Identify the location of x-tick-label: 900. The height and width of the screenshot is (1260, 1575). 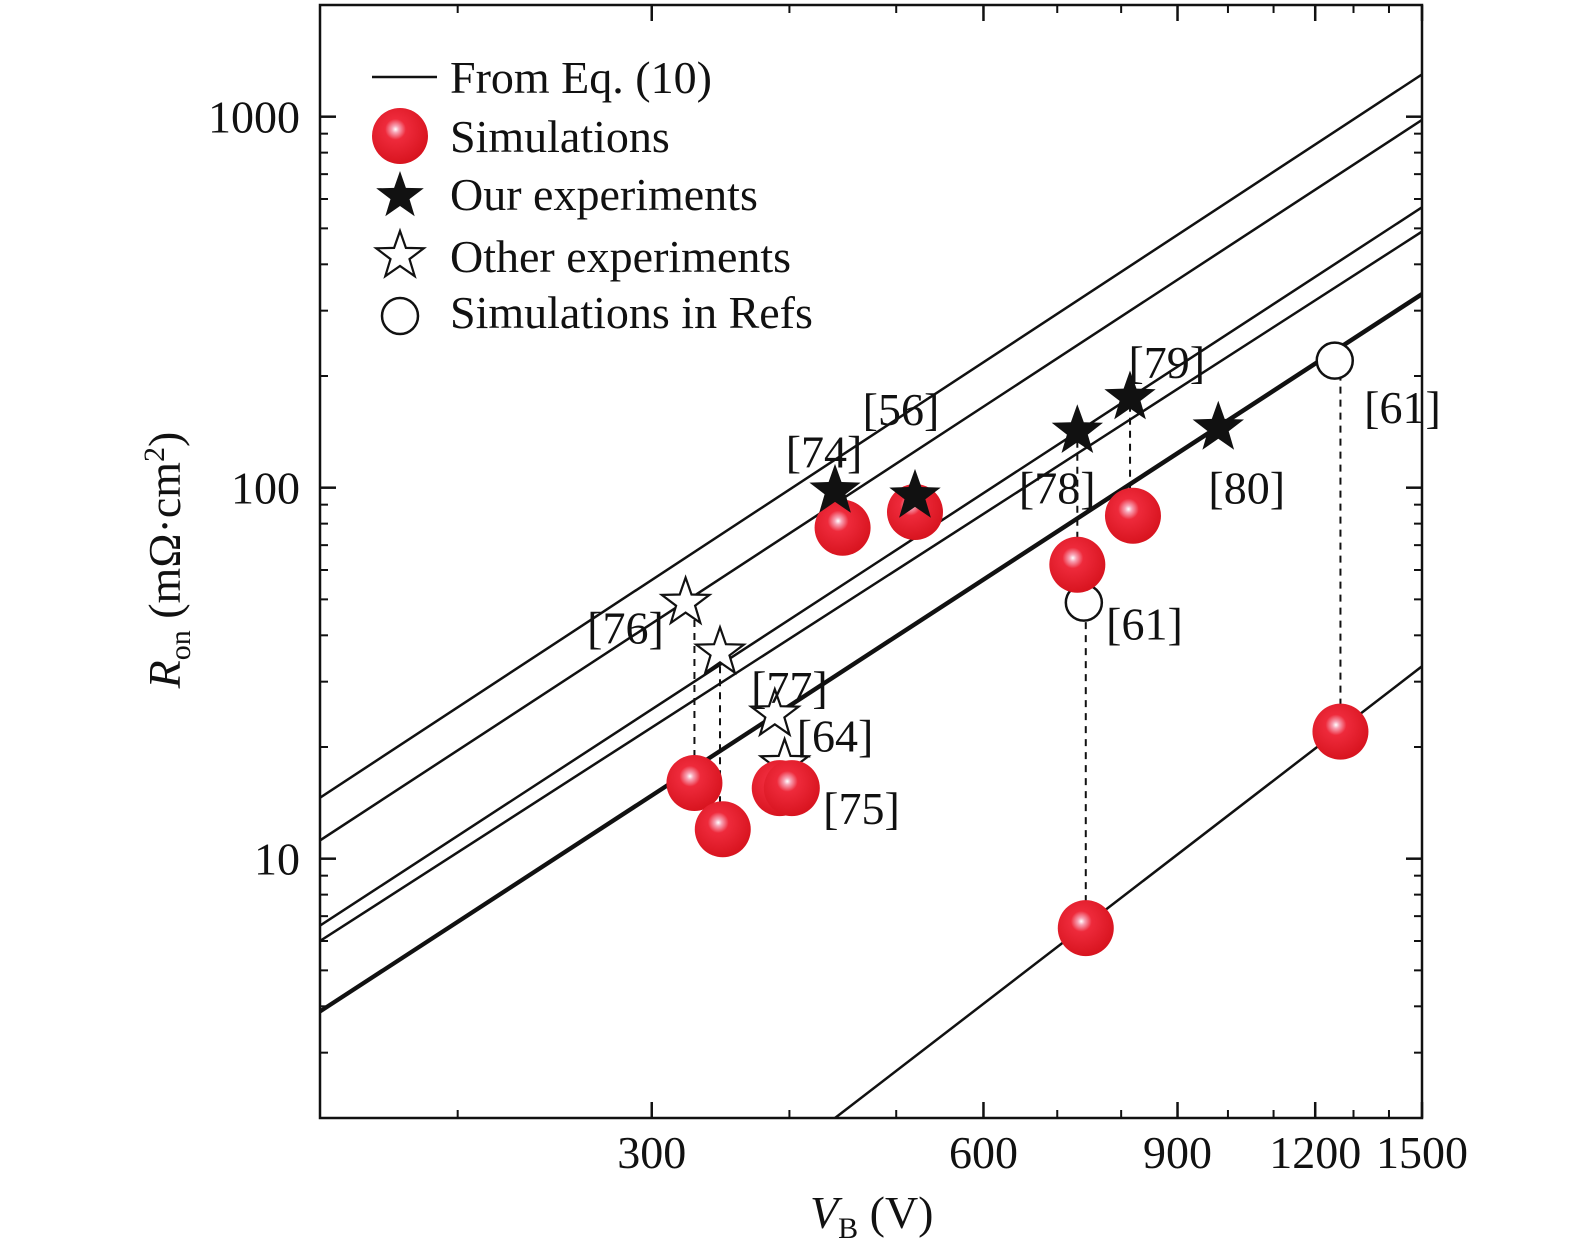
(1177, 1152).